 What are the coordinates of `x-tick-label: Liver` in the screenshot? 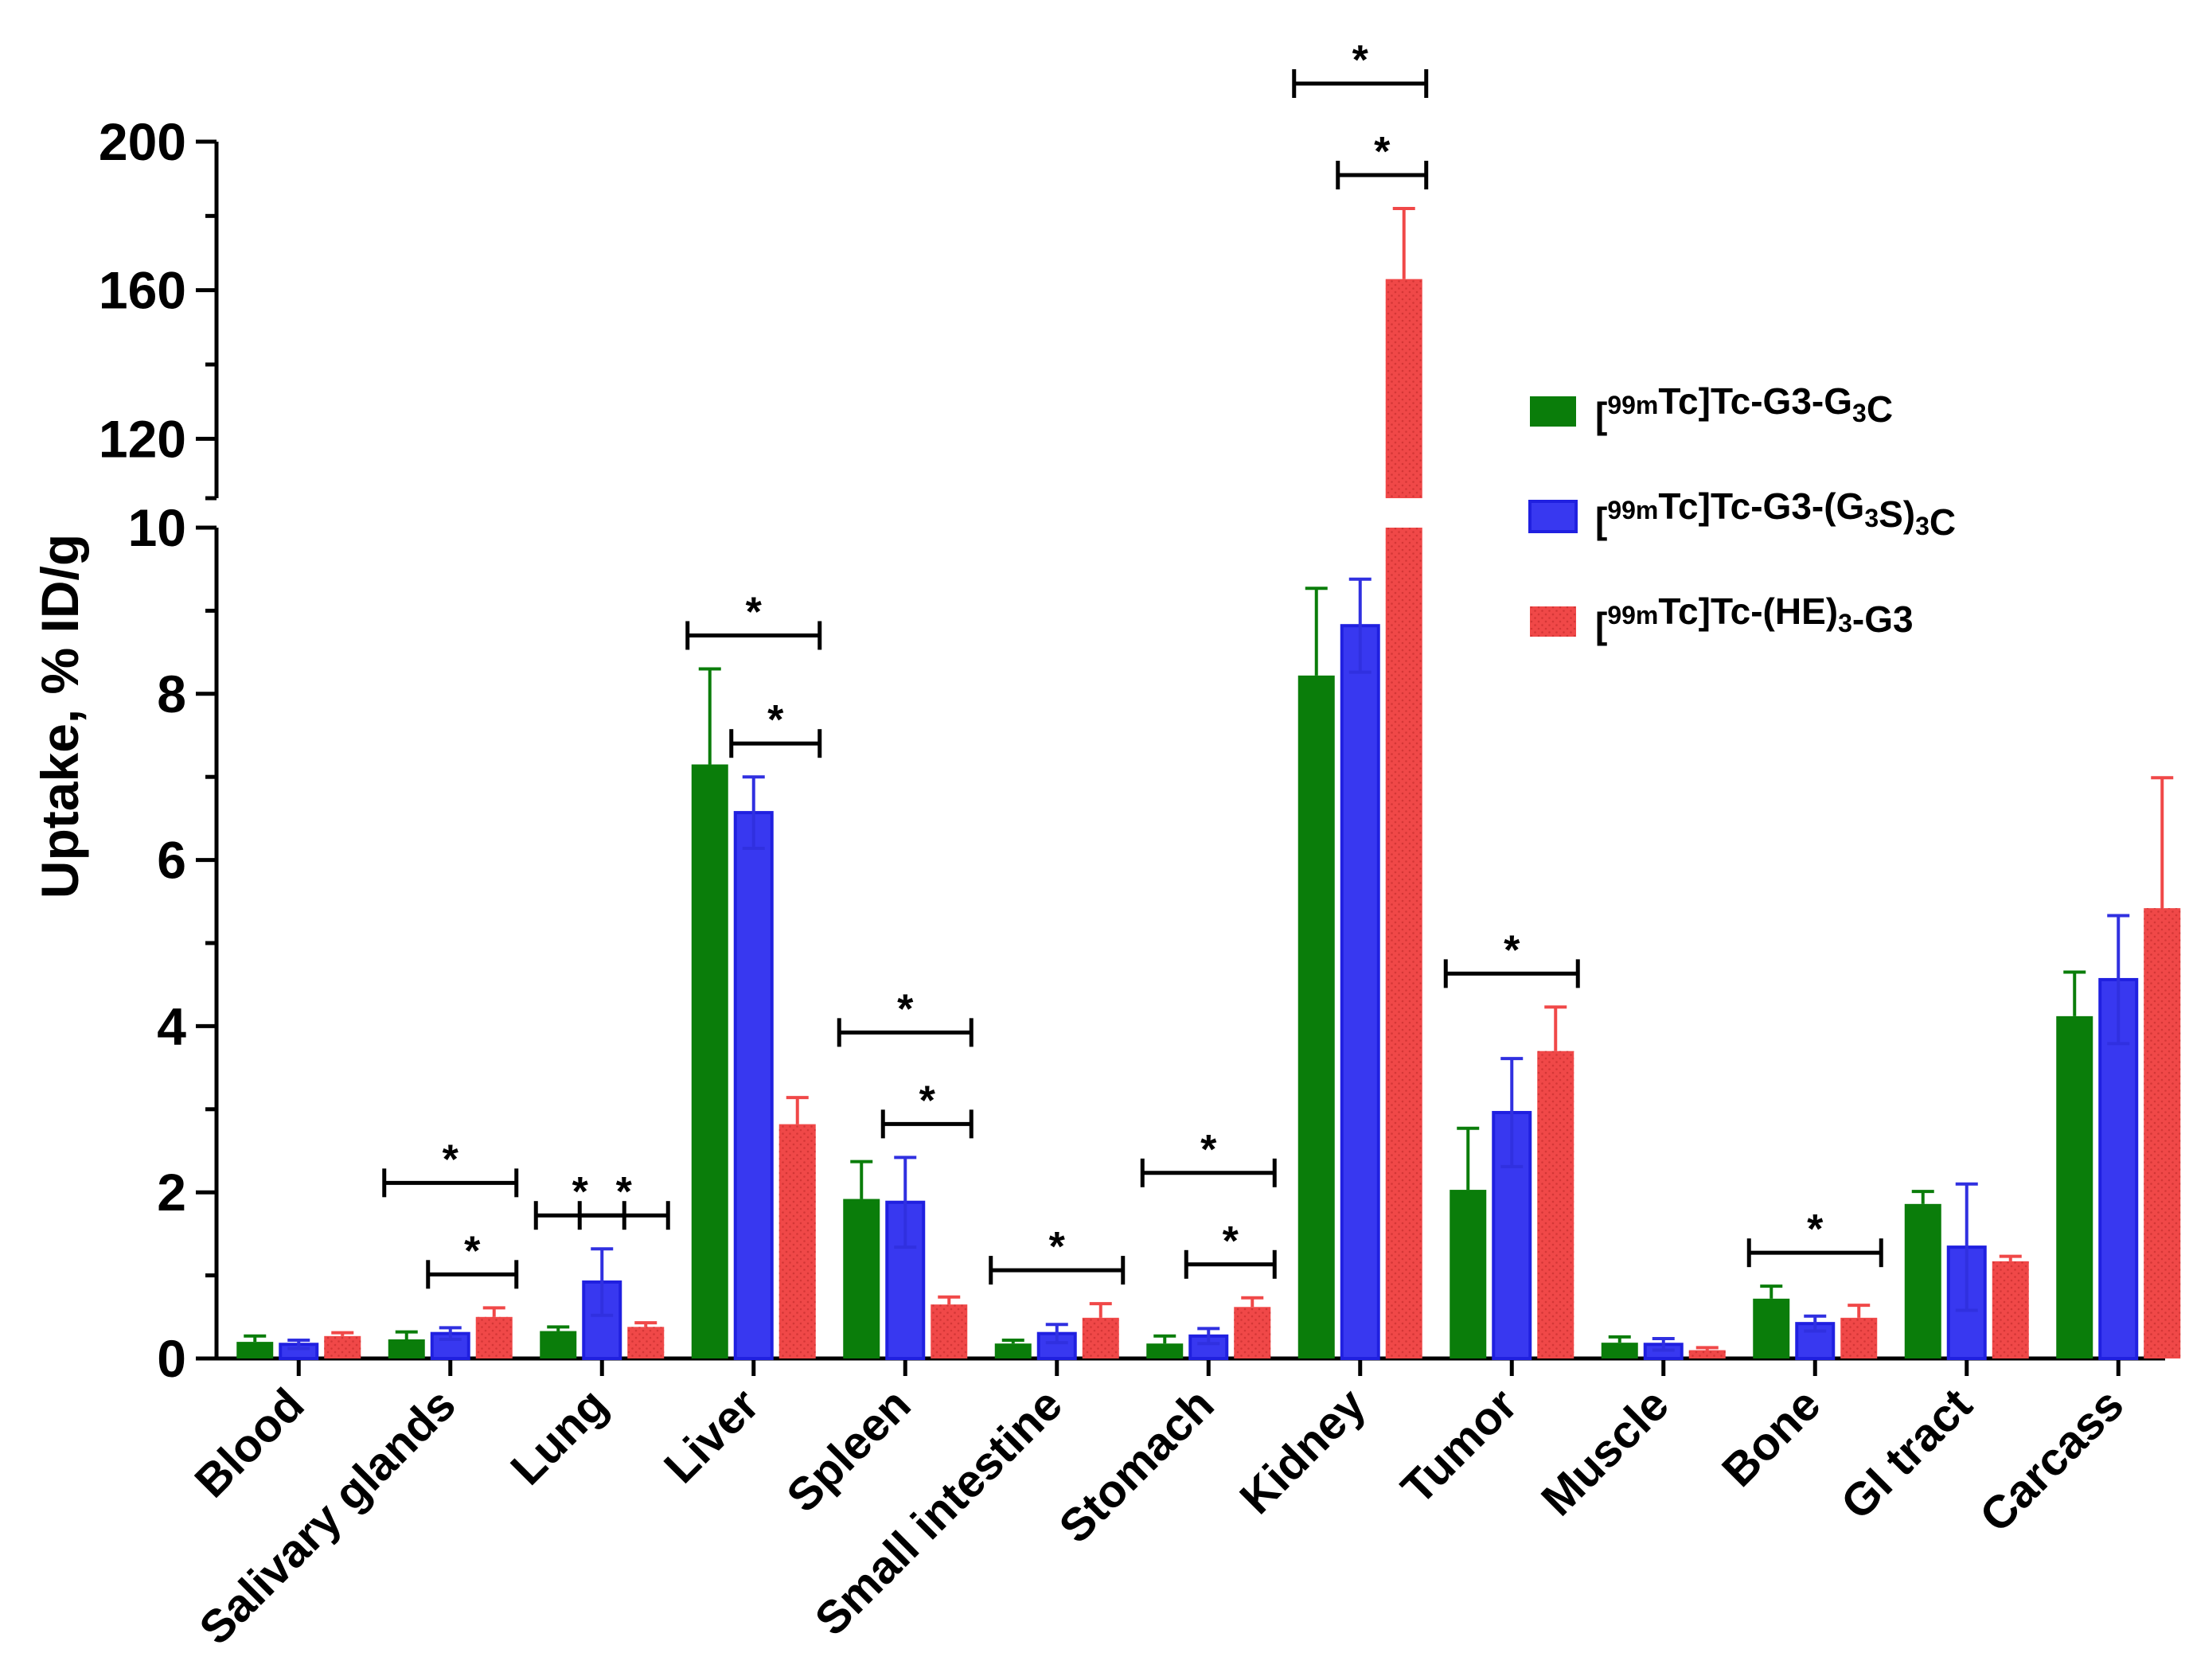 It's located at (712, 1435).